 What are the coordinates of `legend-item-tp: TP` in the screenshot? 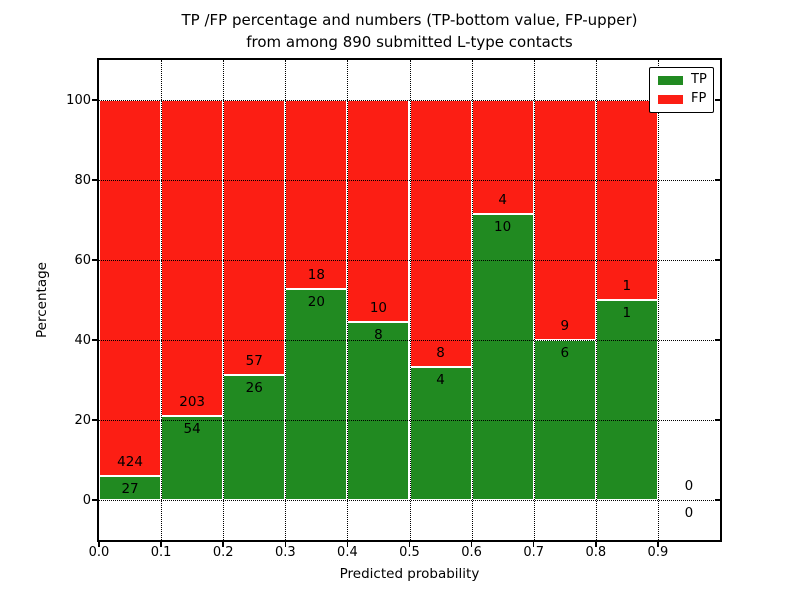 It's located at (685, 80).